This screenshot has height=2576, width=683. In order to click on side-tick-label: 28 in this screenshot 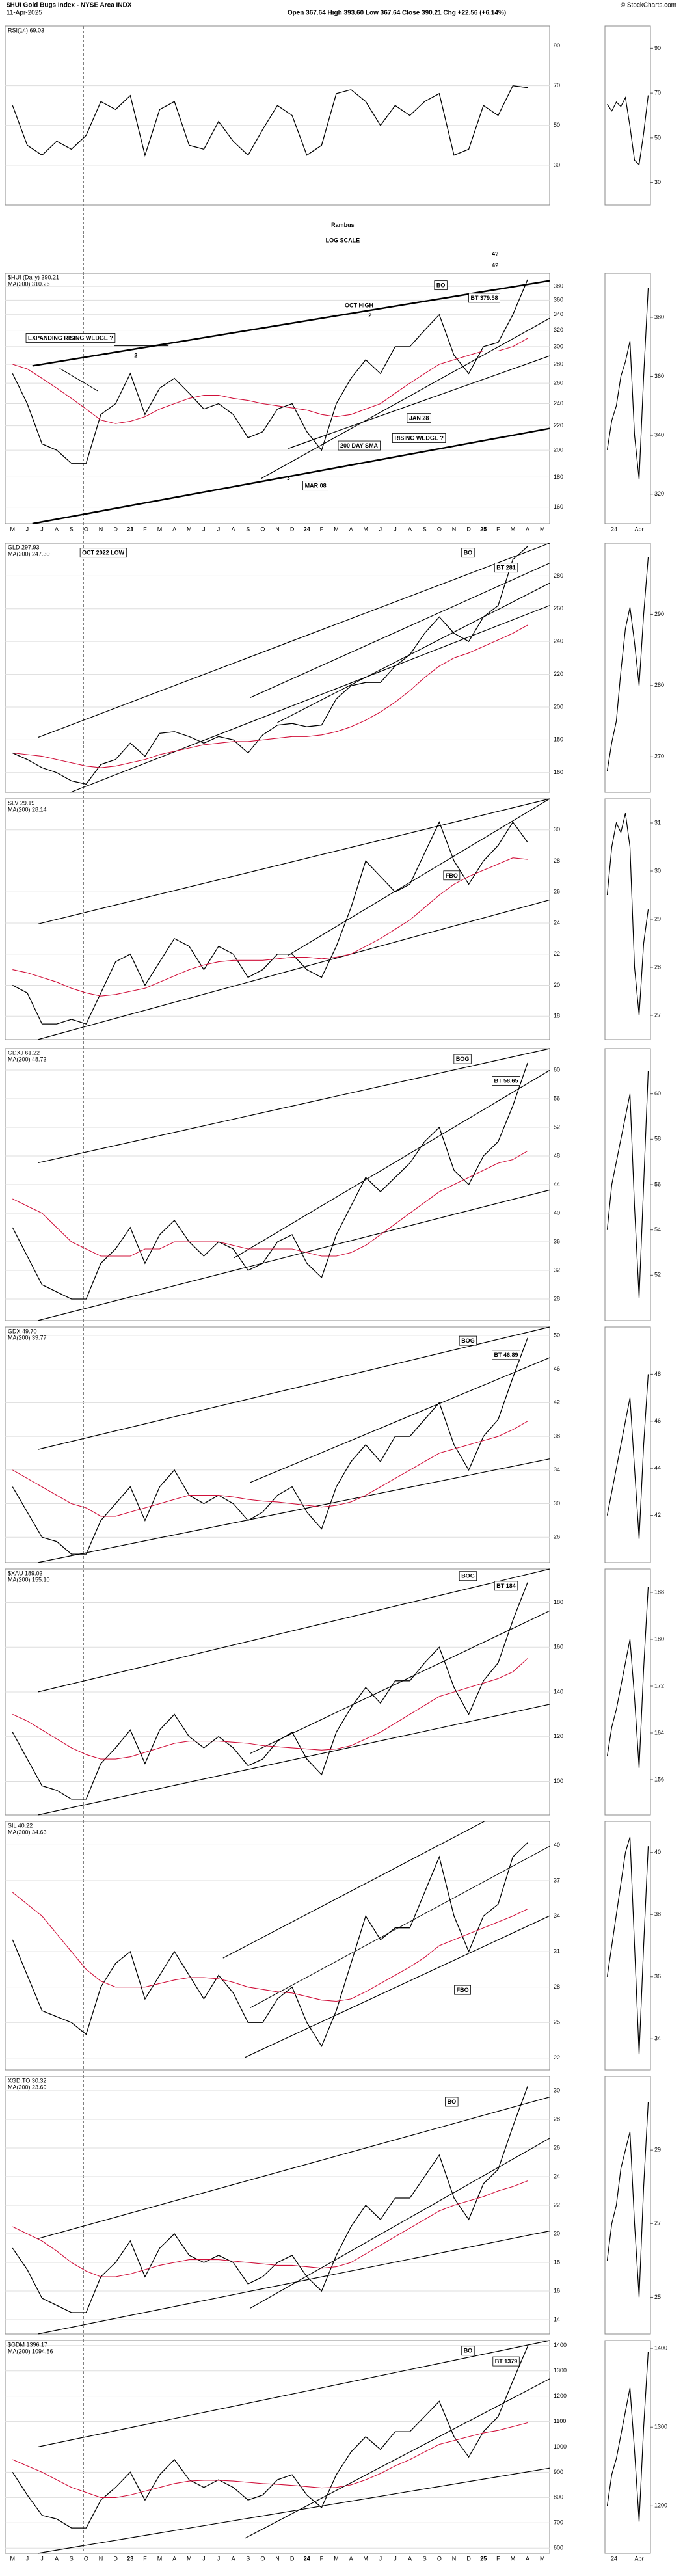, I will do `click(657, 966)`.